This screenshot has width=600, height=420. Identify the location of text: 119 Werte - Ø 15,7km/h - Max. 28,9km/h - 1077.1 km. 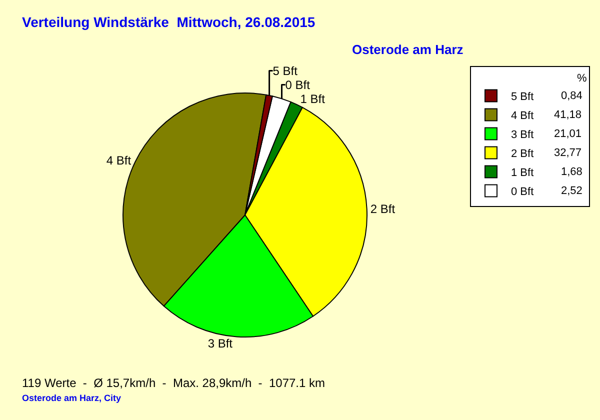
(174, 383).